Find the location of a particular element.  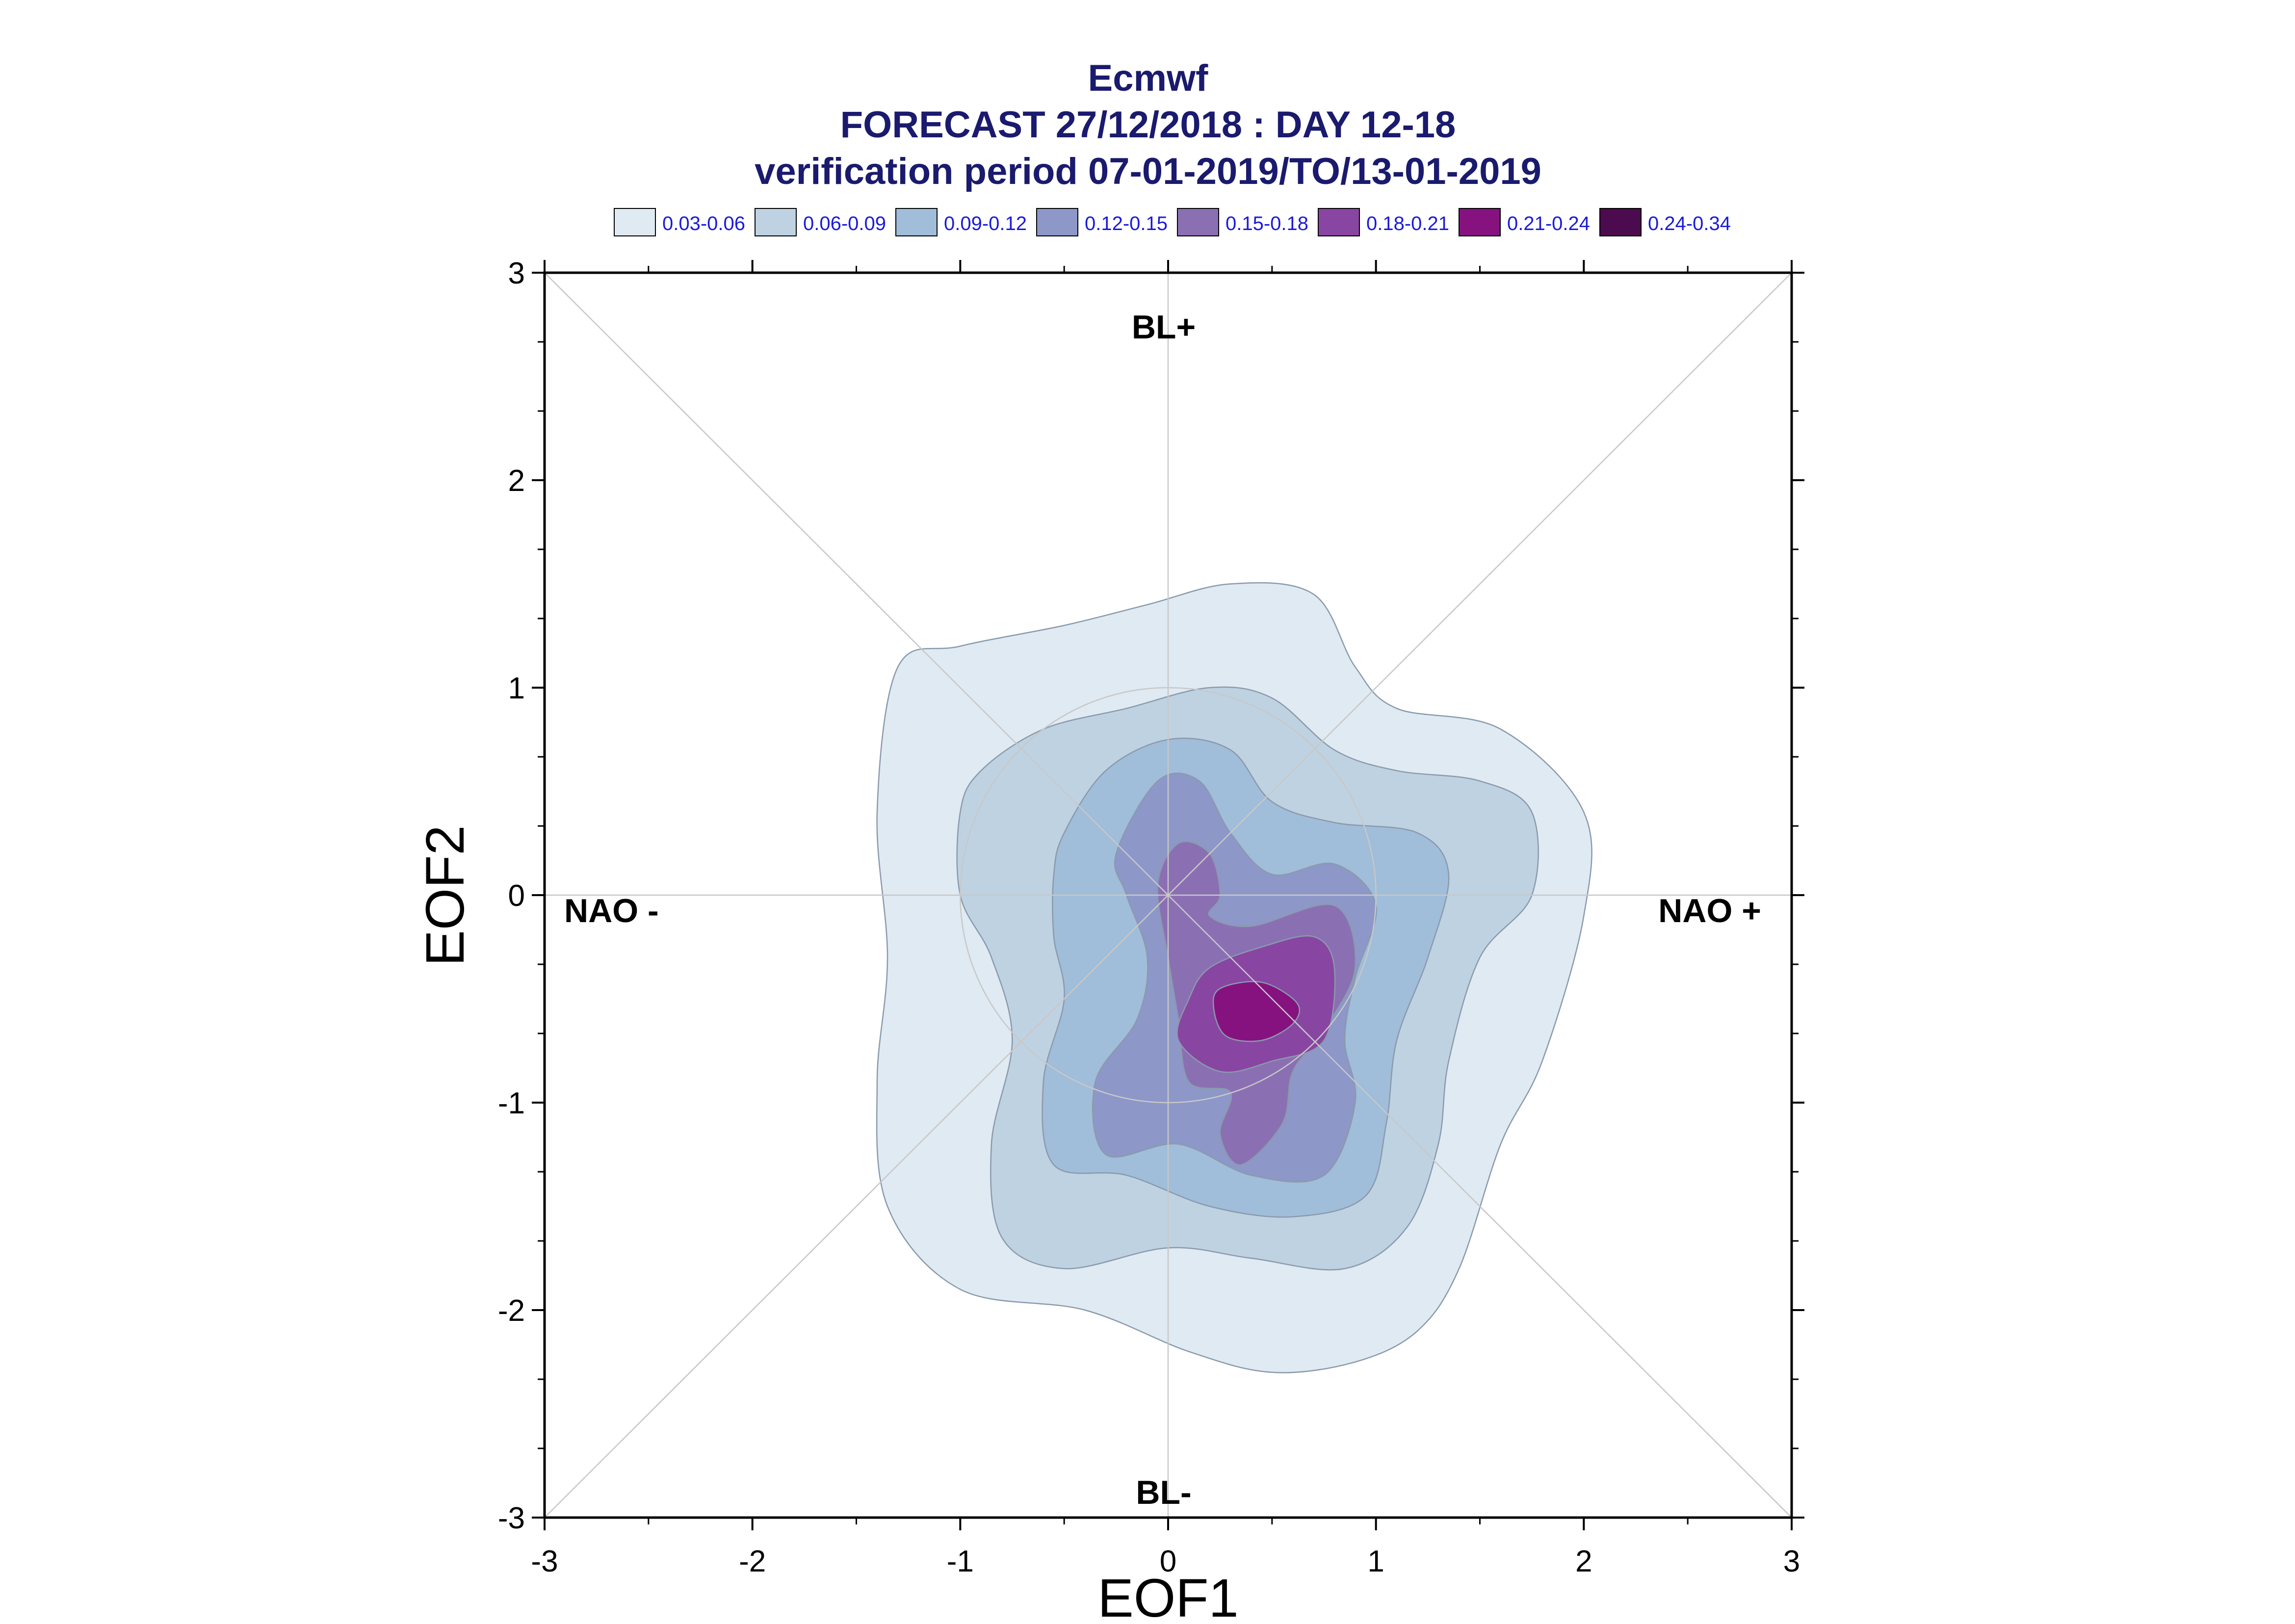

x-tick-label: 1 is located at coordinates (1375, 1561).